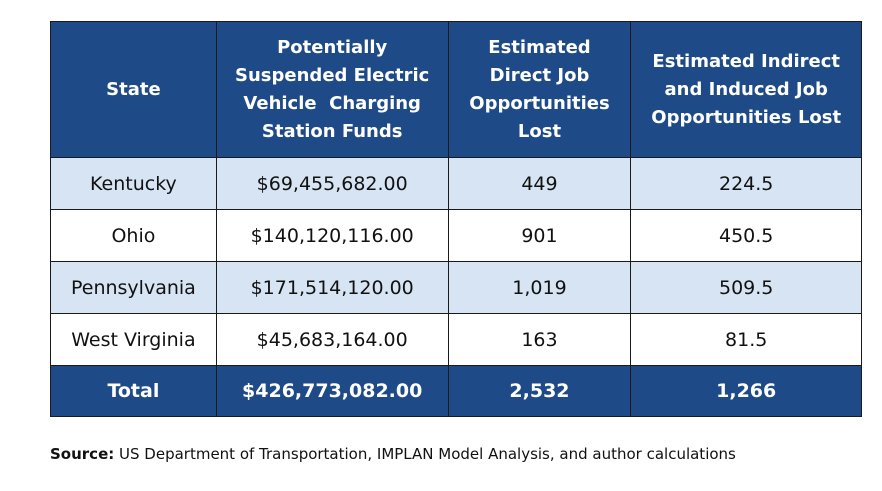  What do you see at coordinates (539, 89) in the screenshot?
I see `header-direct-jobs: Estimated Direct Job Opportunities Lost` at bounding box center [539, 89].